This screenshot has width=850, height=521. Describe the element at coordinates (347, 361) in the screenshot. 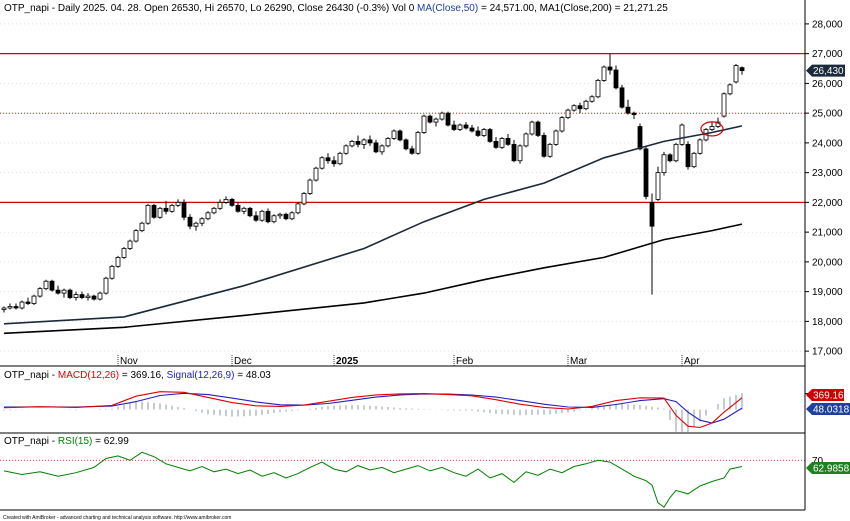

I see `date-label: 2025` at that location.